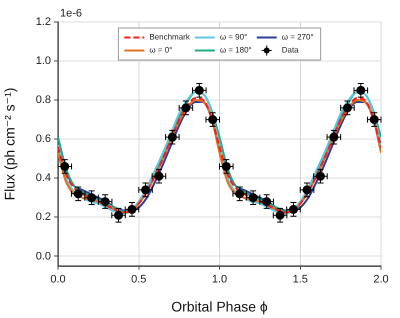  Describe the element at coordinates (234, 37) in the screenshot. I see `legend-label: ω = 90°` at that location.